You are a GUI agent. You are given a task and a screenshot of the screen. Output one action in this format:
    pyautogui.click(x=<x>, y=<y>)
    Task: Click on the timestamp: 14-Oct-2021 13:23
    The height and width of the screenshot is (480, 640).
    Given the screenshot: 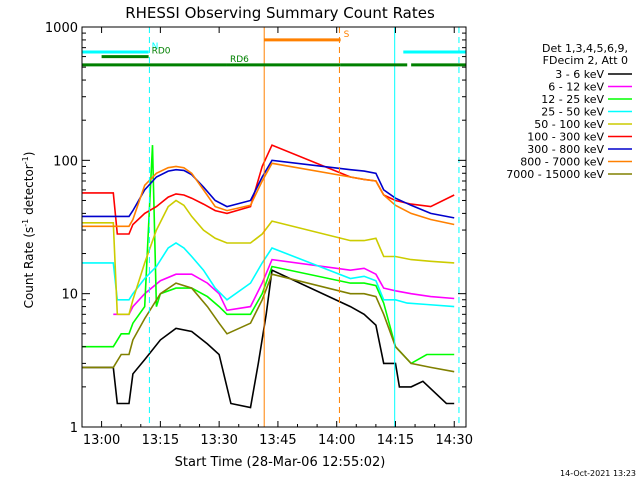 What is the action you would take?
    pyautogui.click(x=598, y=473)
    